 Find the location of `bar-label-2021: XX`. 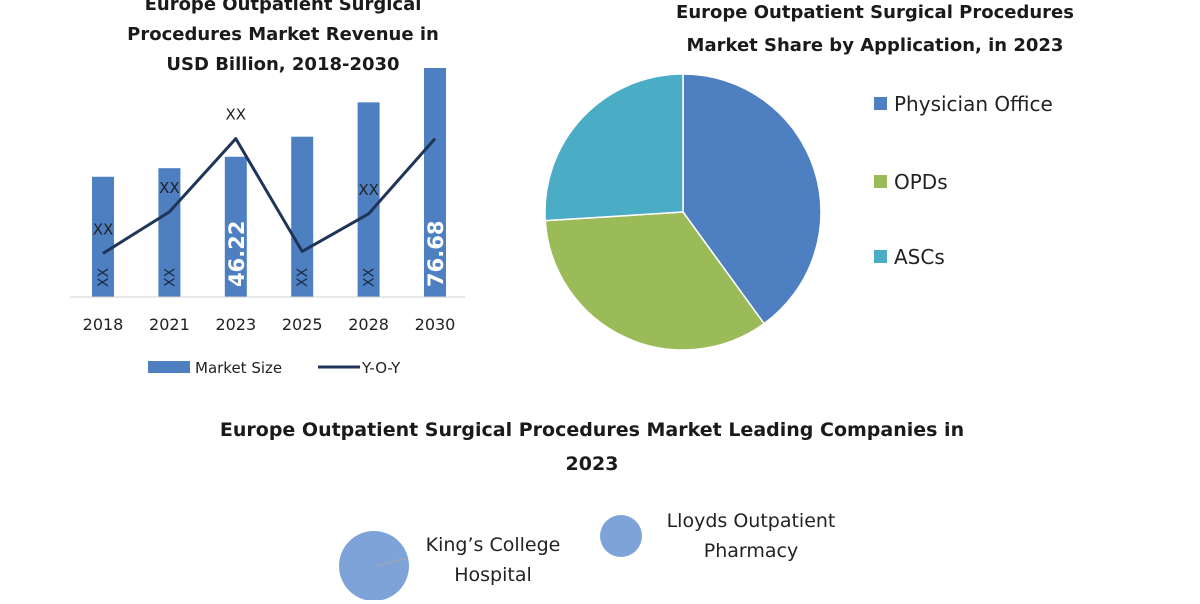

bar-label-2021: XX is located at coordinates (170, 277).